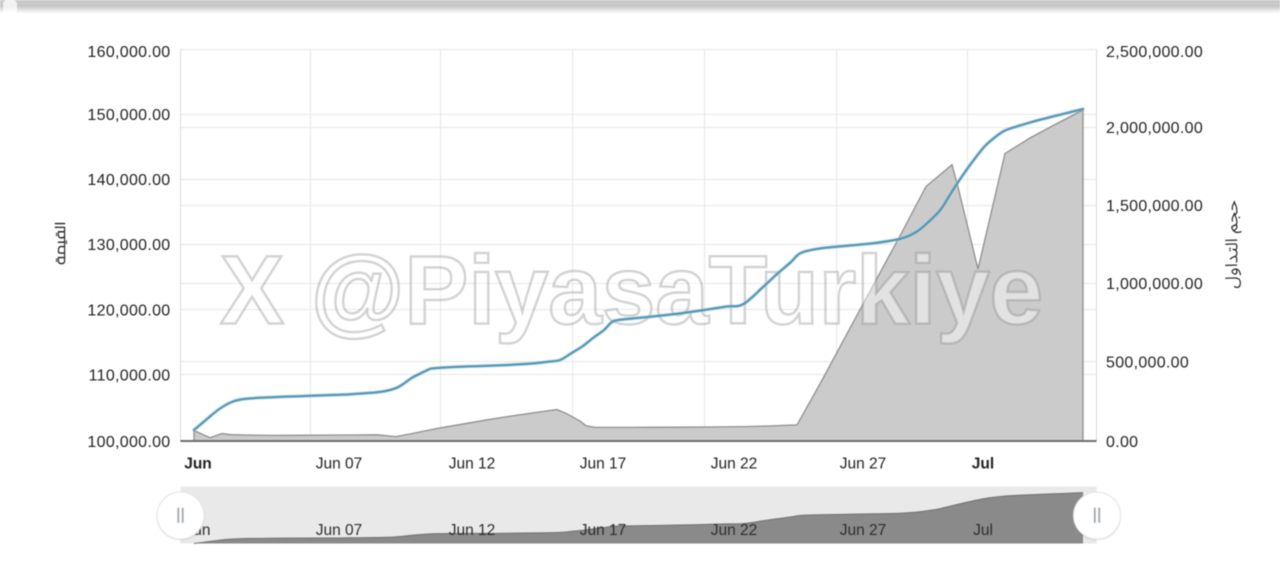 The height and width of the screenshot is (564, 1280). Describe the element at coordinates (1147, 362) in the screenshot. I see `svg-text: 500,000.00` at that location.